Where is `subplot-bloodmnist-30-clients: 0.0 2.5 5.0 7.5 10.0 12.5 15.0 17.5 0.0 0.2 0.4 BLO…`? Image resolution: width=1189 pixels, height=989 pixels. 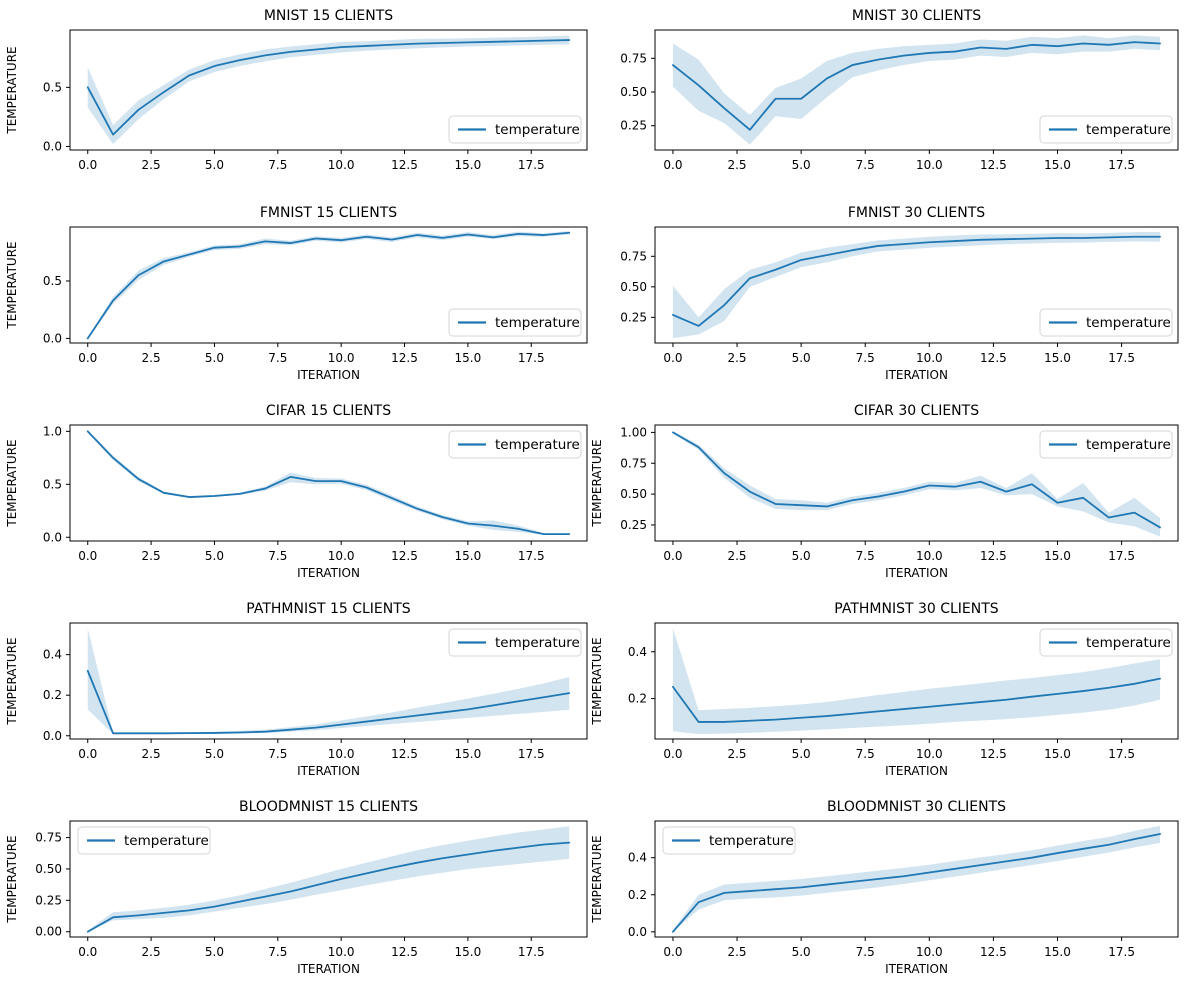
subplot-bloodmnist-30-clients: 0.0 2.5 5.0 7.5 10.0 12.5 15.0 17.5 0.0 0.2 0.4 BLO… is located at coordinates (884, 887).